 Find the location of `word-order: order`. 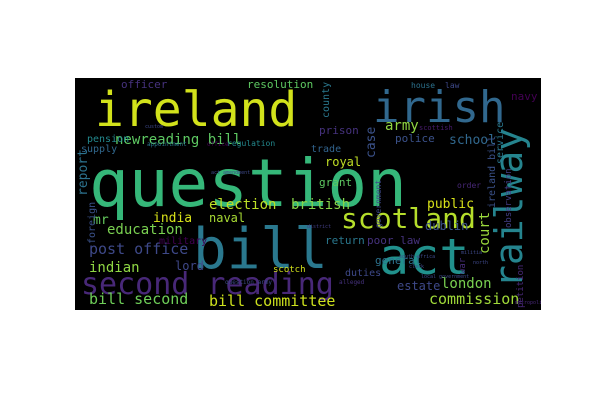

word-order: order is located at coordinates (469, 185).